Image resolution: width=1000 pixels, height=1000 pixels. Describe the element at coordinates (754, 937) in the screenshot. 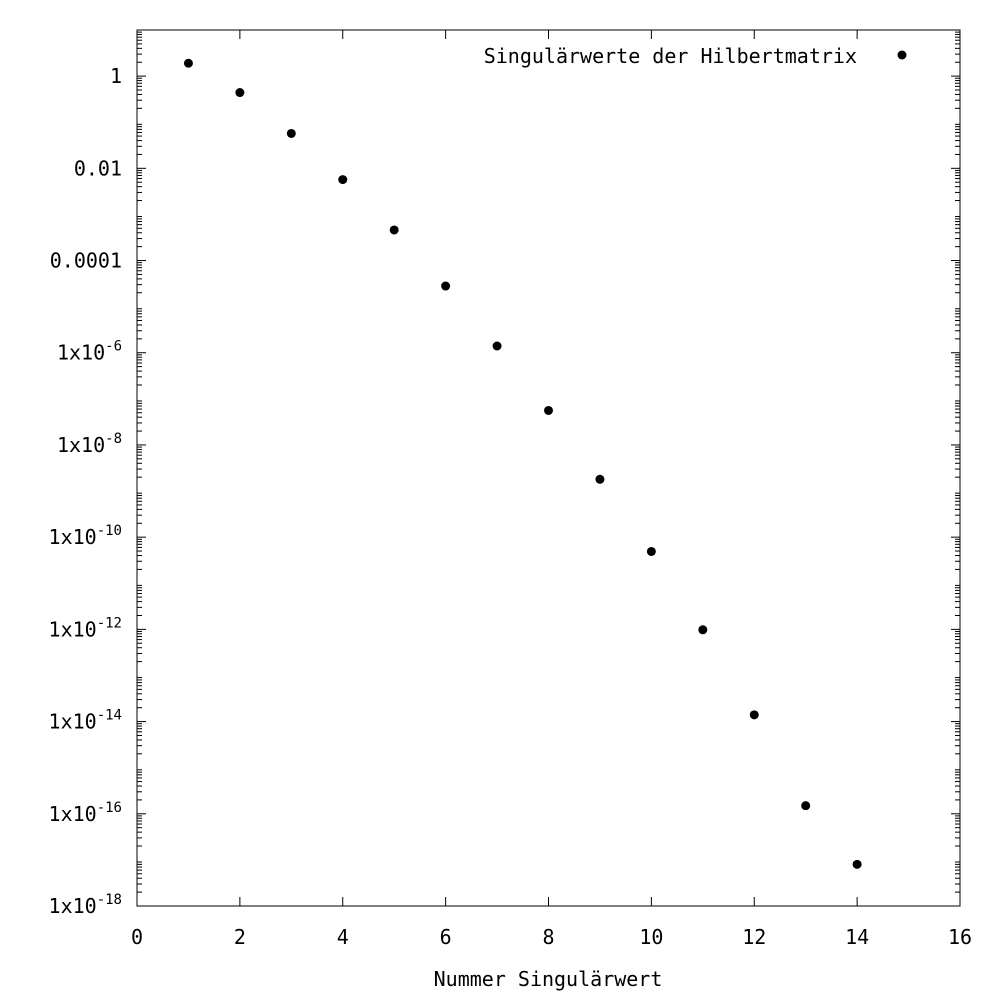

I see `x-tick-label: 12` at that location.